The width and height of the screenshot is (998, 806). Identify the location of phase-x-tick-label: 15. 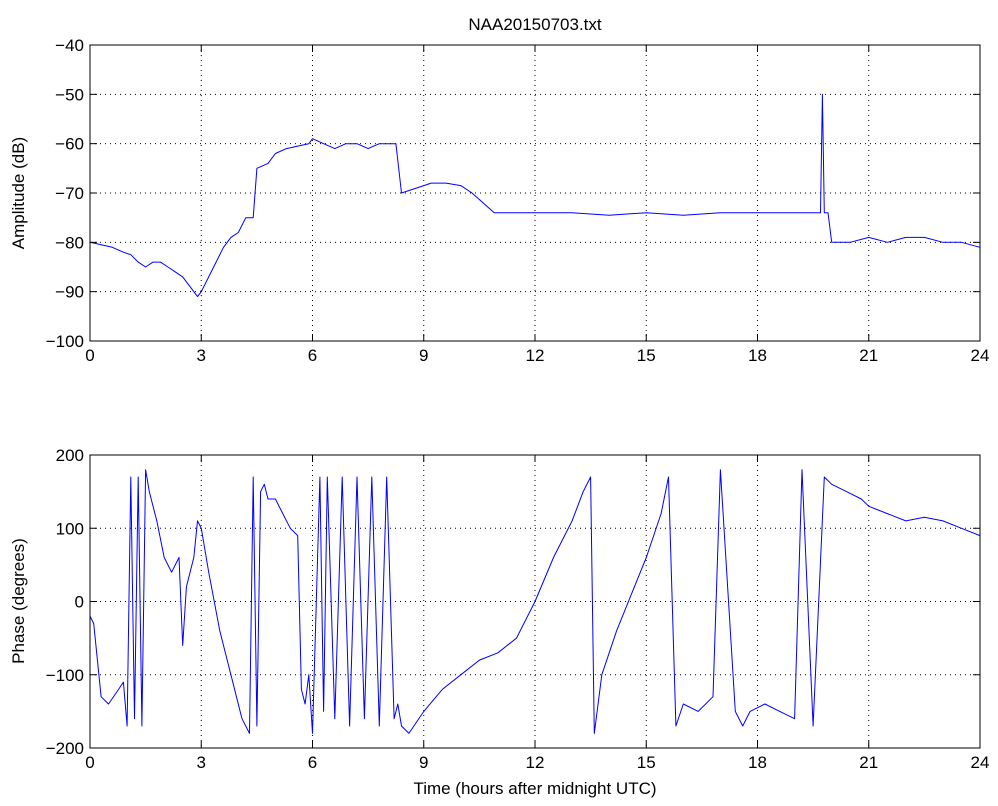
(646, 762).